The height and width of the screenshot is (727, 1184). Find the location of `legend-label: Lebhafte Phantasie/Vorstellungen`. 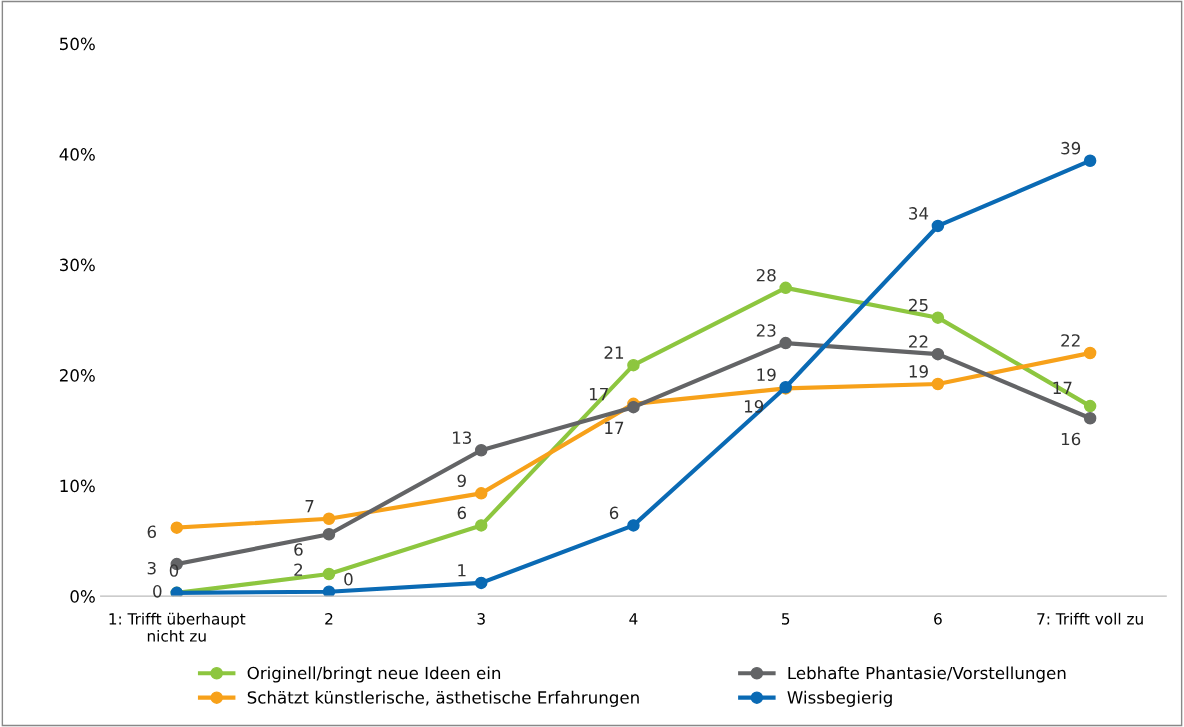

legend-label: Lebhafte Phantasie/Vorstellungen is located at coordinates (927, 674).